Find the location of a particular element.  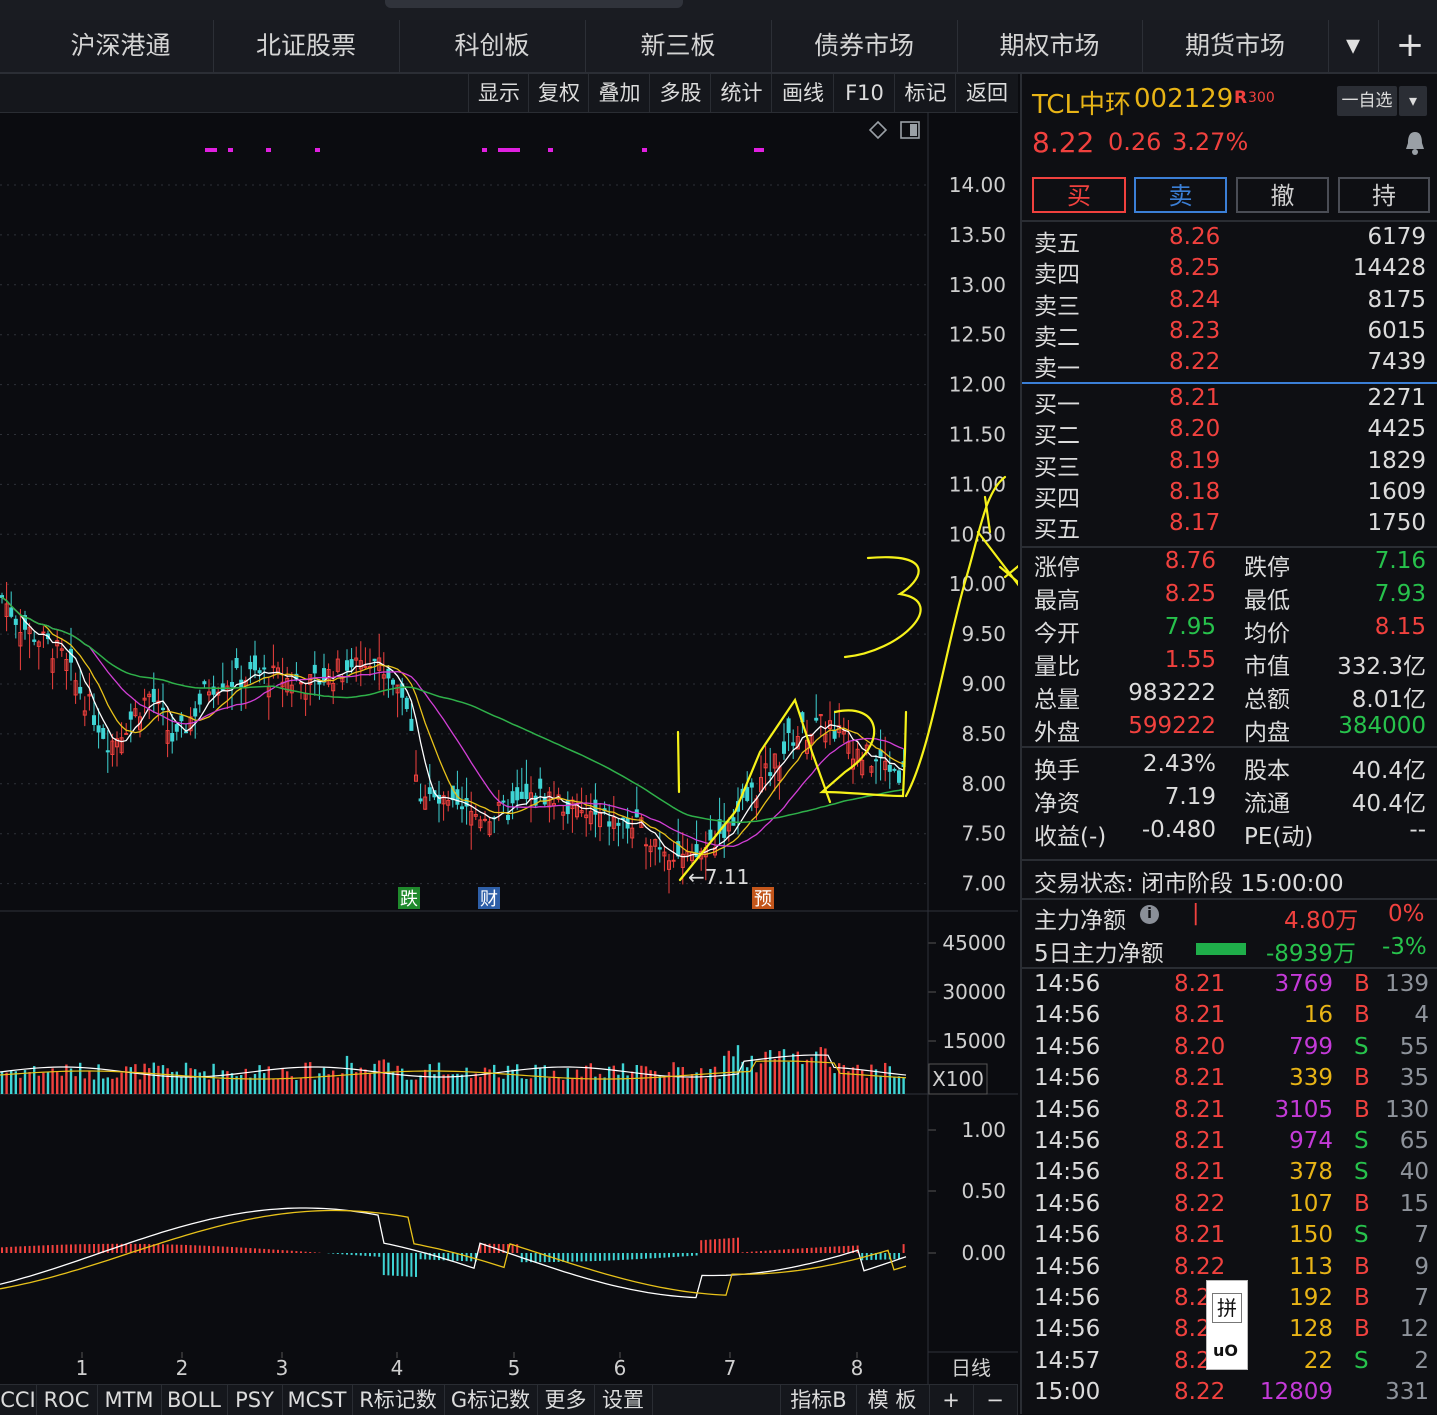

fundamental-row: 净资 7.19 流通 40.4亿 is located at coordinates (1230, 800).